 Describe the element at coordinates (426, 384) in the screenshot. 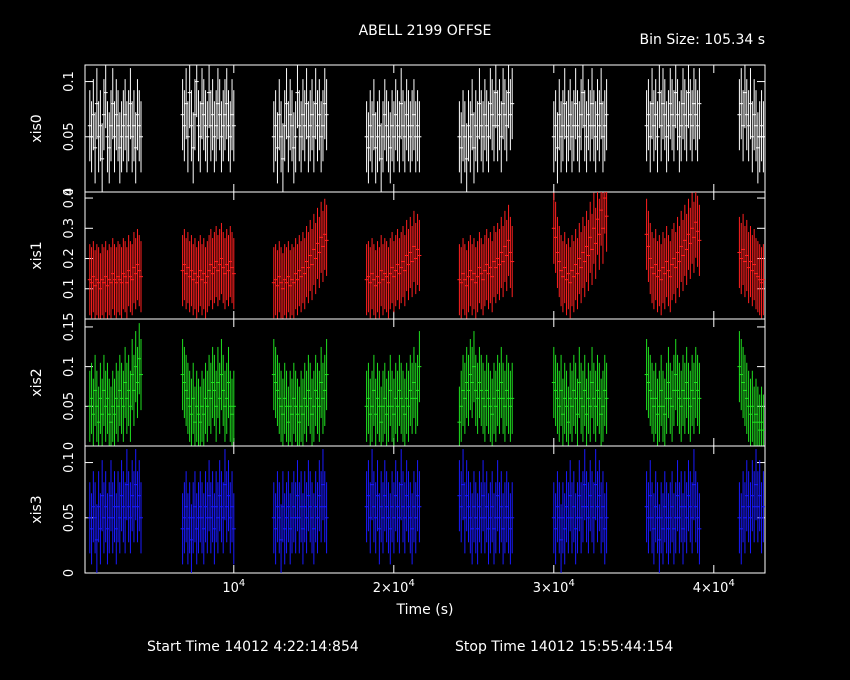

I see `series-xis2` at that location.